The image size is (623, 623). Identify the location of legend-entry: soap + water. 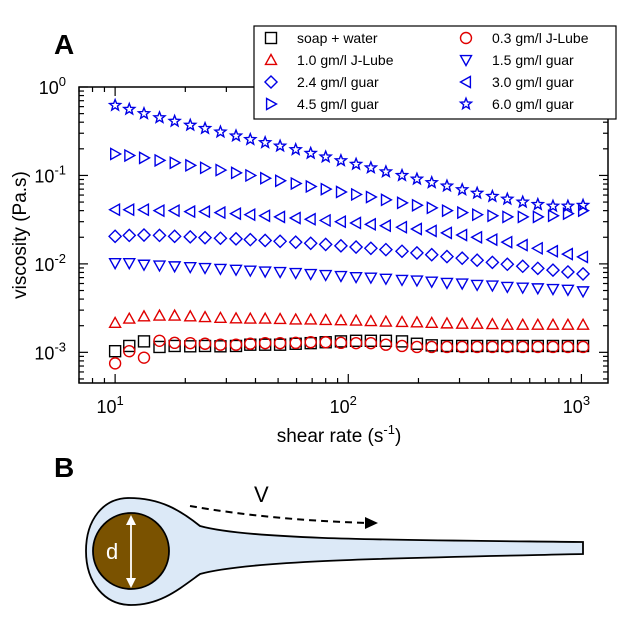
(321, 38).